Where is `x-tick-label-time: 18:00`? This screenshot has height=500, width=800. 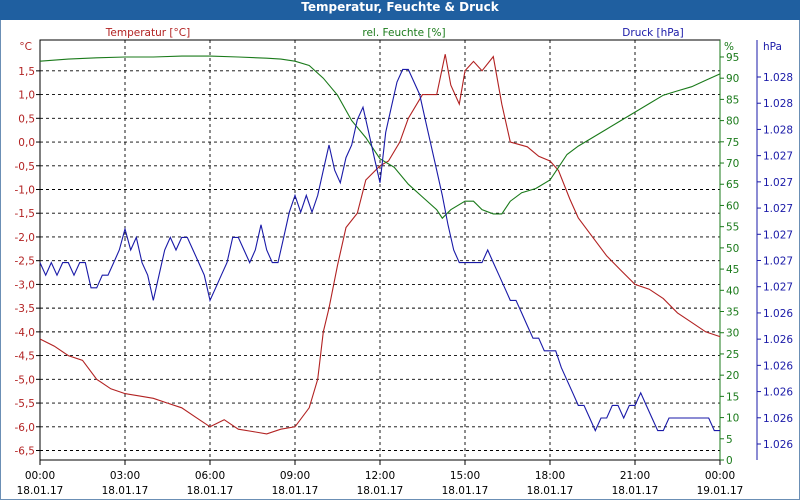
x-tick-label-time: 18:00 is located at coordinates (550, 476).